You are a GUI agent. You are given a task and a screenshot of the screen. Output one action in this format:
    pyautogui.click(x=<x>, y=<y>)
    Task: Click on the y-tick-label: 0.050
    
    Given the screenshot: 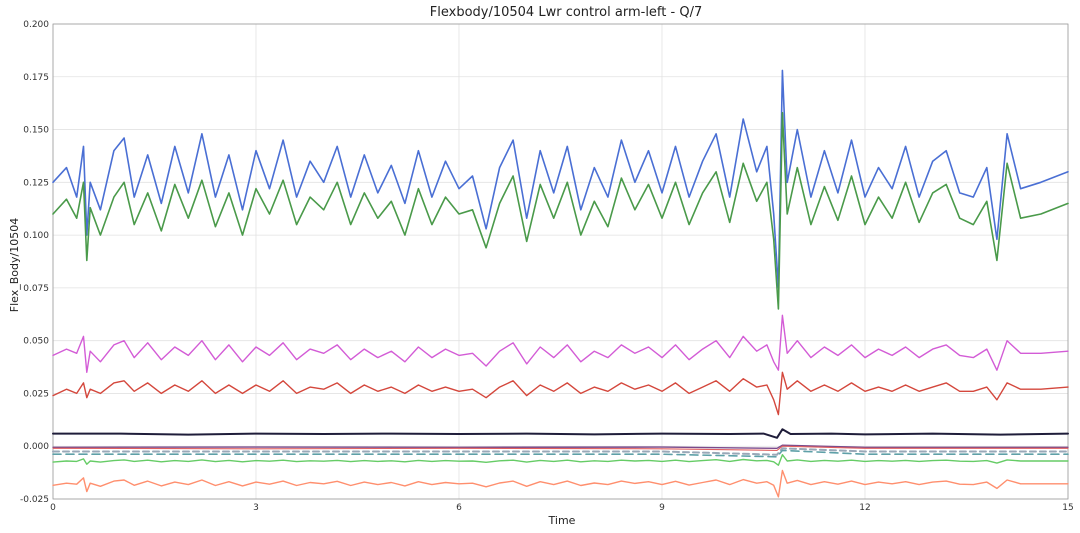 What is the action you would take?
    pyautogui.click(x=36, y=342)
    